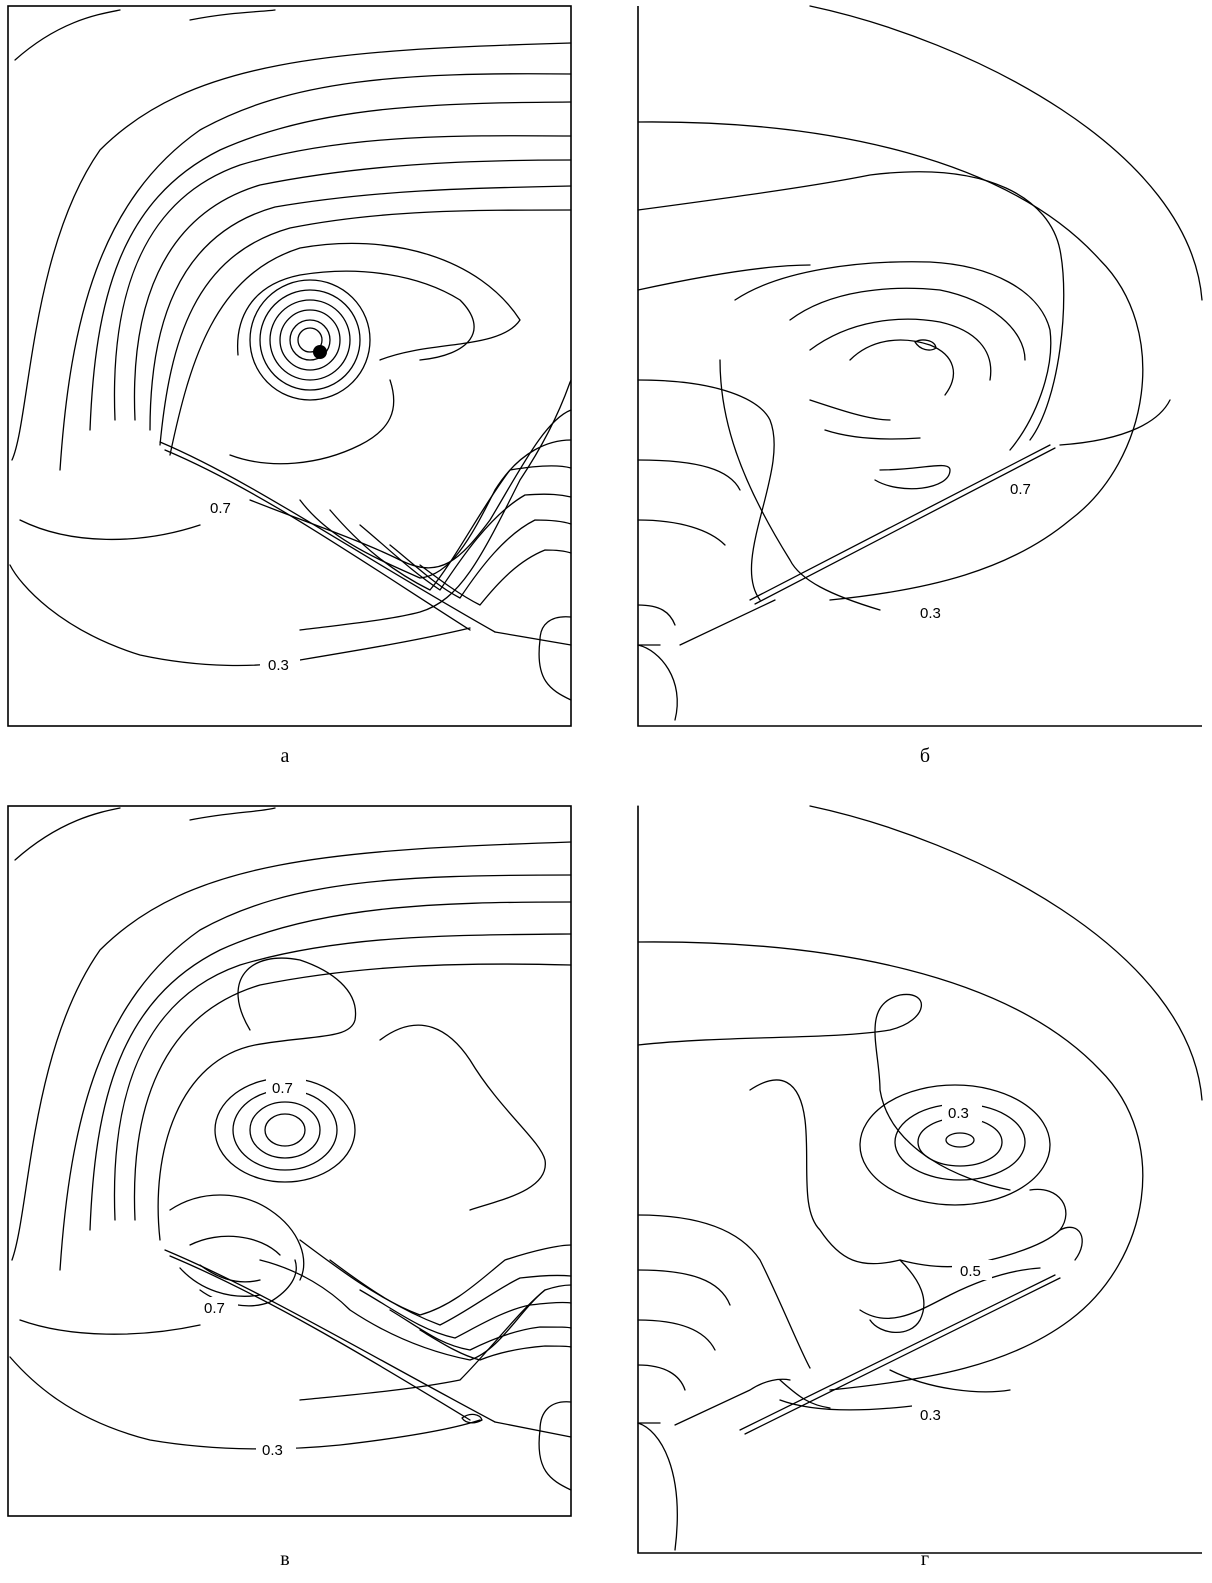  I want to click on panel-caption-v: в, so click(285, 1559).